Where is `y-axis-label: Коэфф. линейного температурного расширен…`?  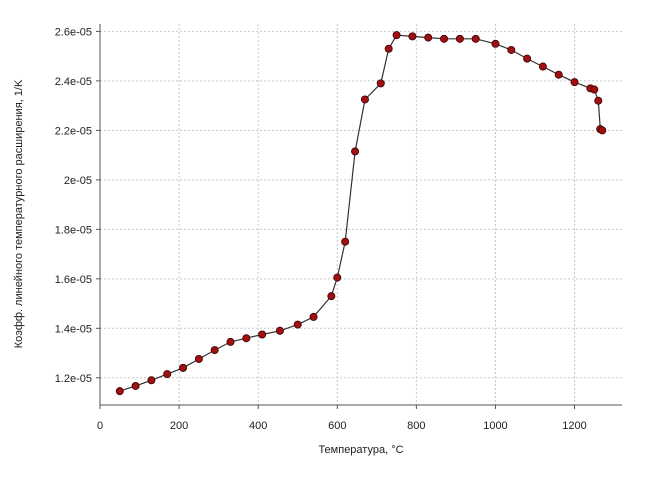 y-axis-label: Коэфф. линейного температурного расширен… is located at coordinates (19, 213).